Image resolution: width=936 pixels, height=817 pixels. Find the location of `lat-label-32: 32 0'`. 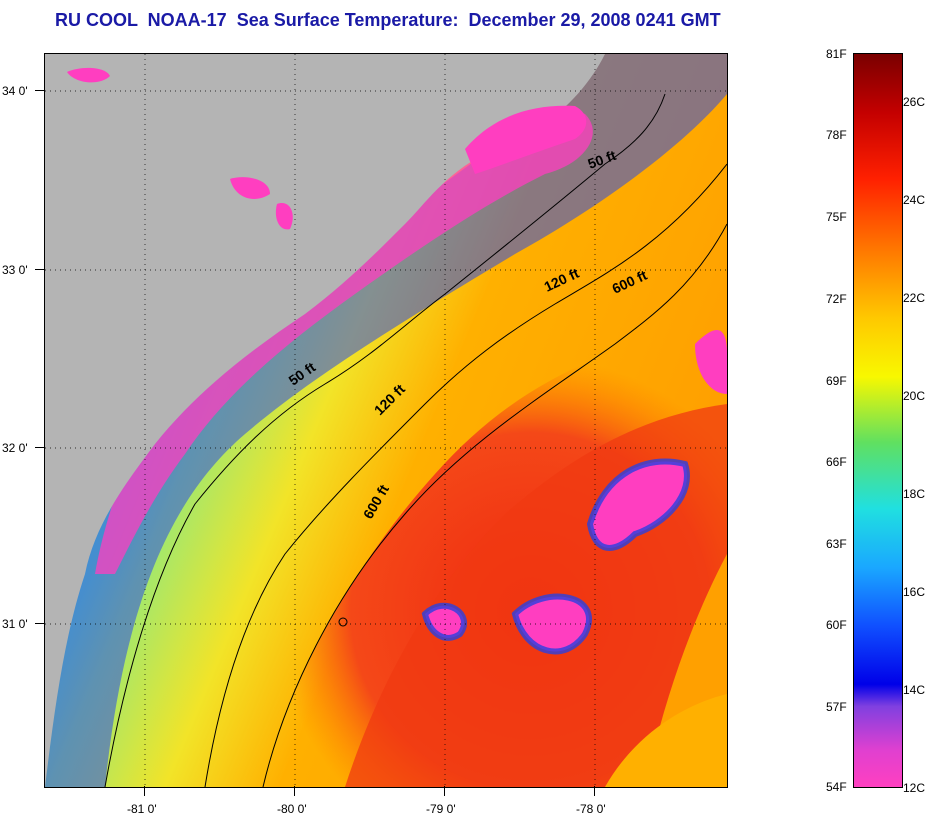

lat-label-32: 32 0' is located at coordinates (15, 448).